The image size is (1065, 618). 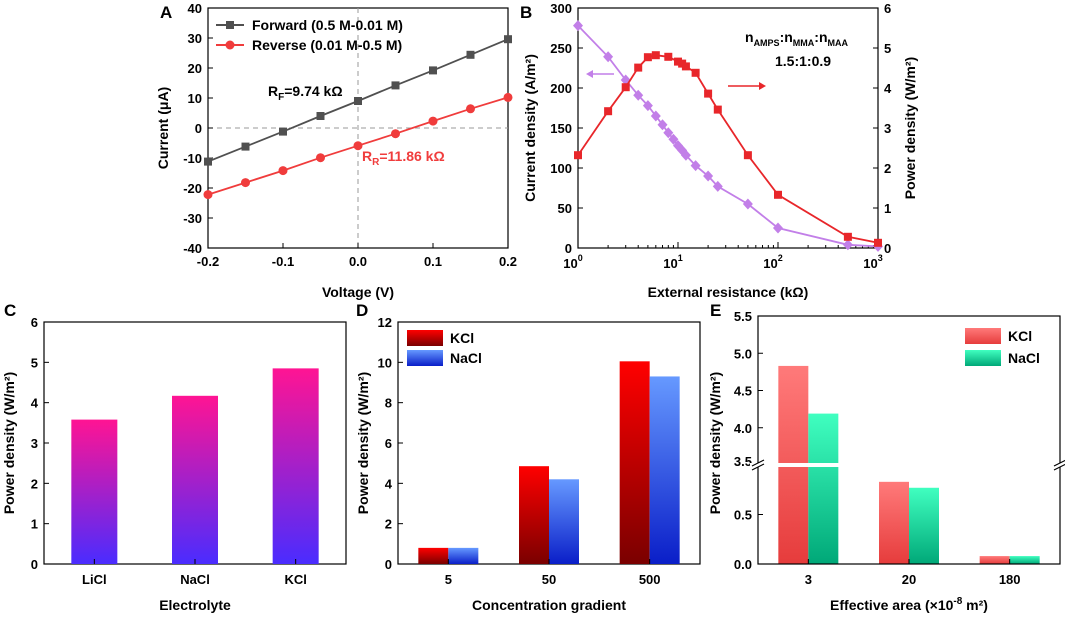 What do you see at coordinates (549, 579) in the screenshot?
I see `chart-d-xtick-label: 50` at bounding box center [549, 579].